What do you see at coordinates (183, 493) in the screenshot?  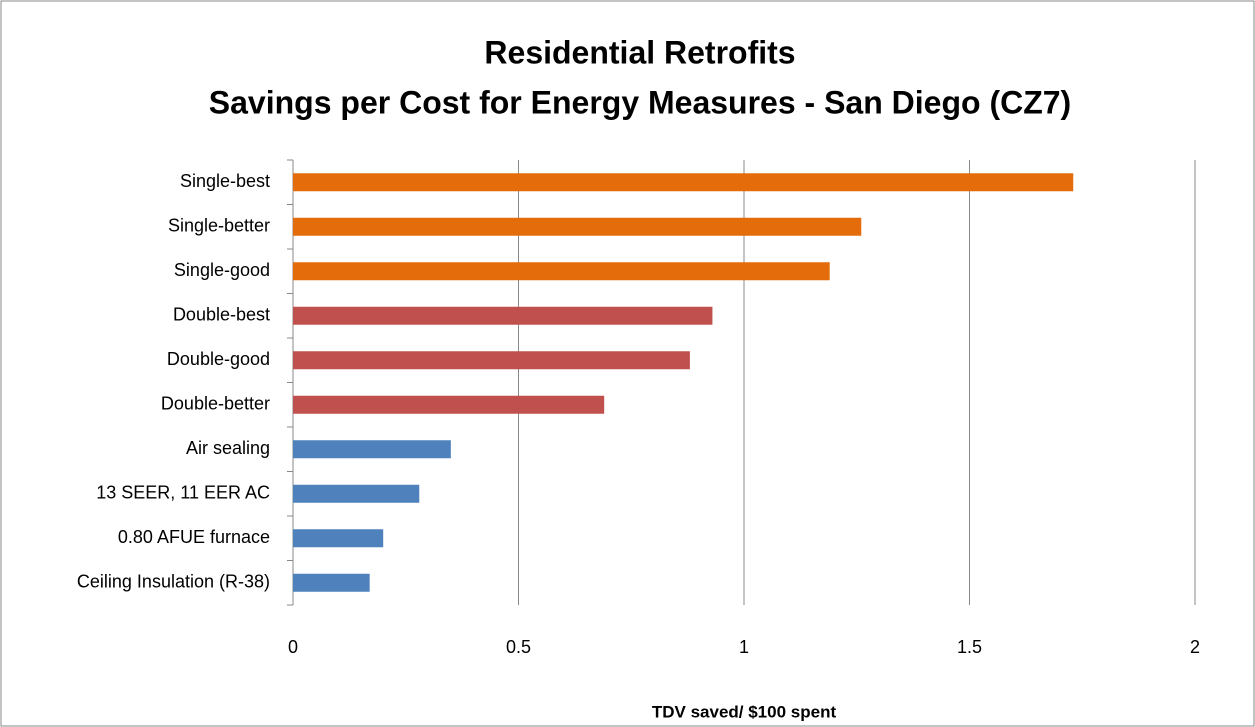 I see `y-tick-label: 13 SEER, 11 EER AC` at bounding box center [183, 493].